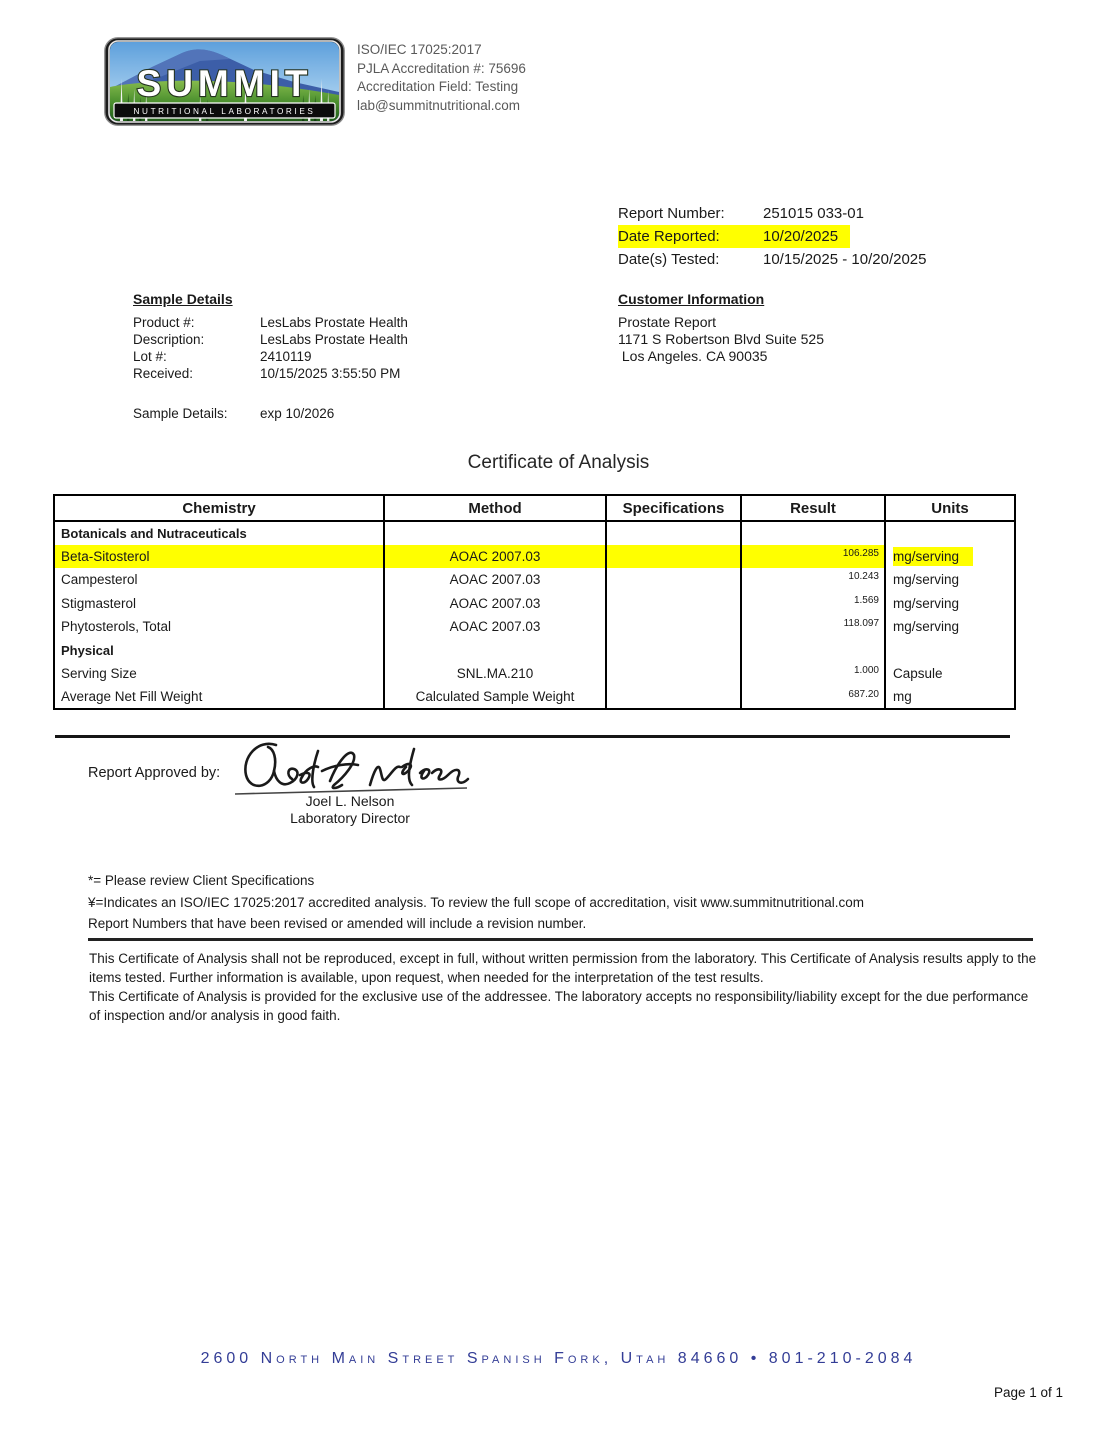  What do you see at coordinates (813, 213) in the screenshot?
I see `report-number-value: 251015 033-01` at bounding box center [813, 213].